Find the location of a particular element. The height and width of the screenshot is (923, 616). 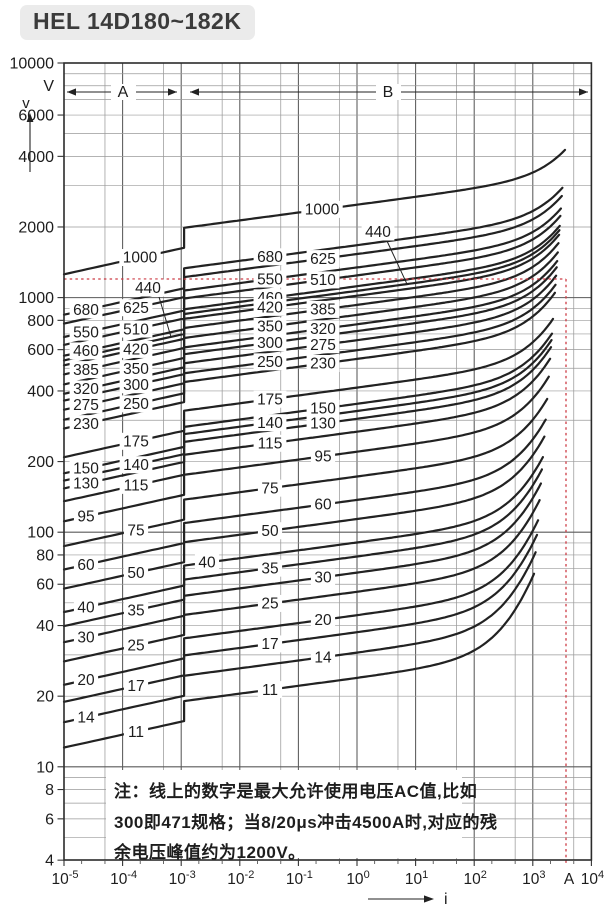

curve-label-385-a: 385 is located at coordinates (86, 370).